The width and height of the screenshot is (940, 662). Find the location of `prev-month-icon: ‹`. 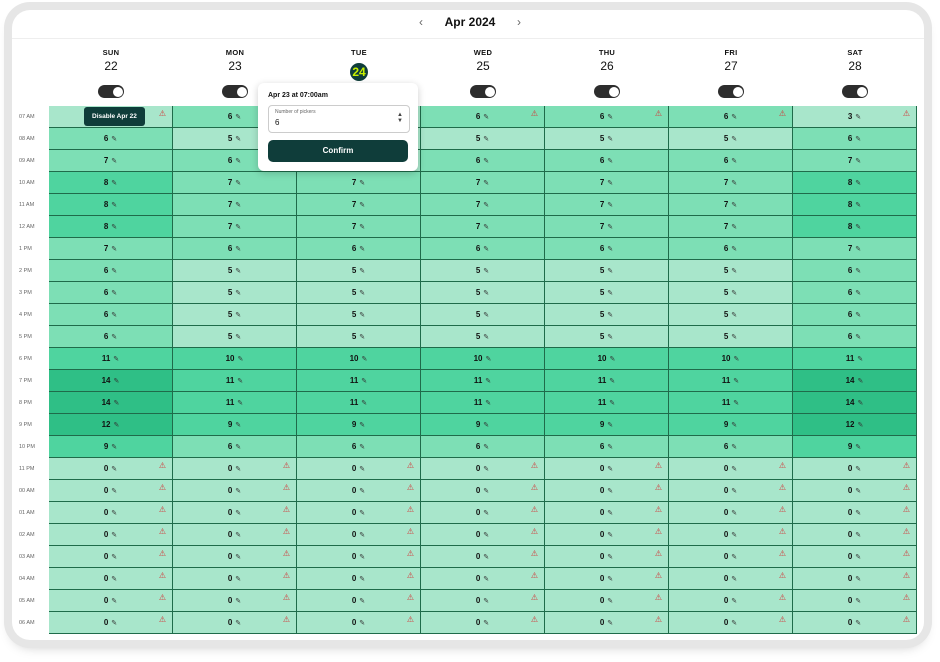

prev-month-icon: ‹ is located at coordinates (421, 22).